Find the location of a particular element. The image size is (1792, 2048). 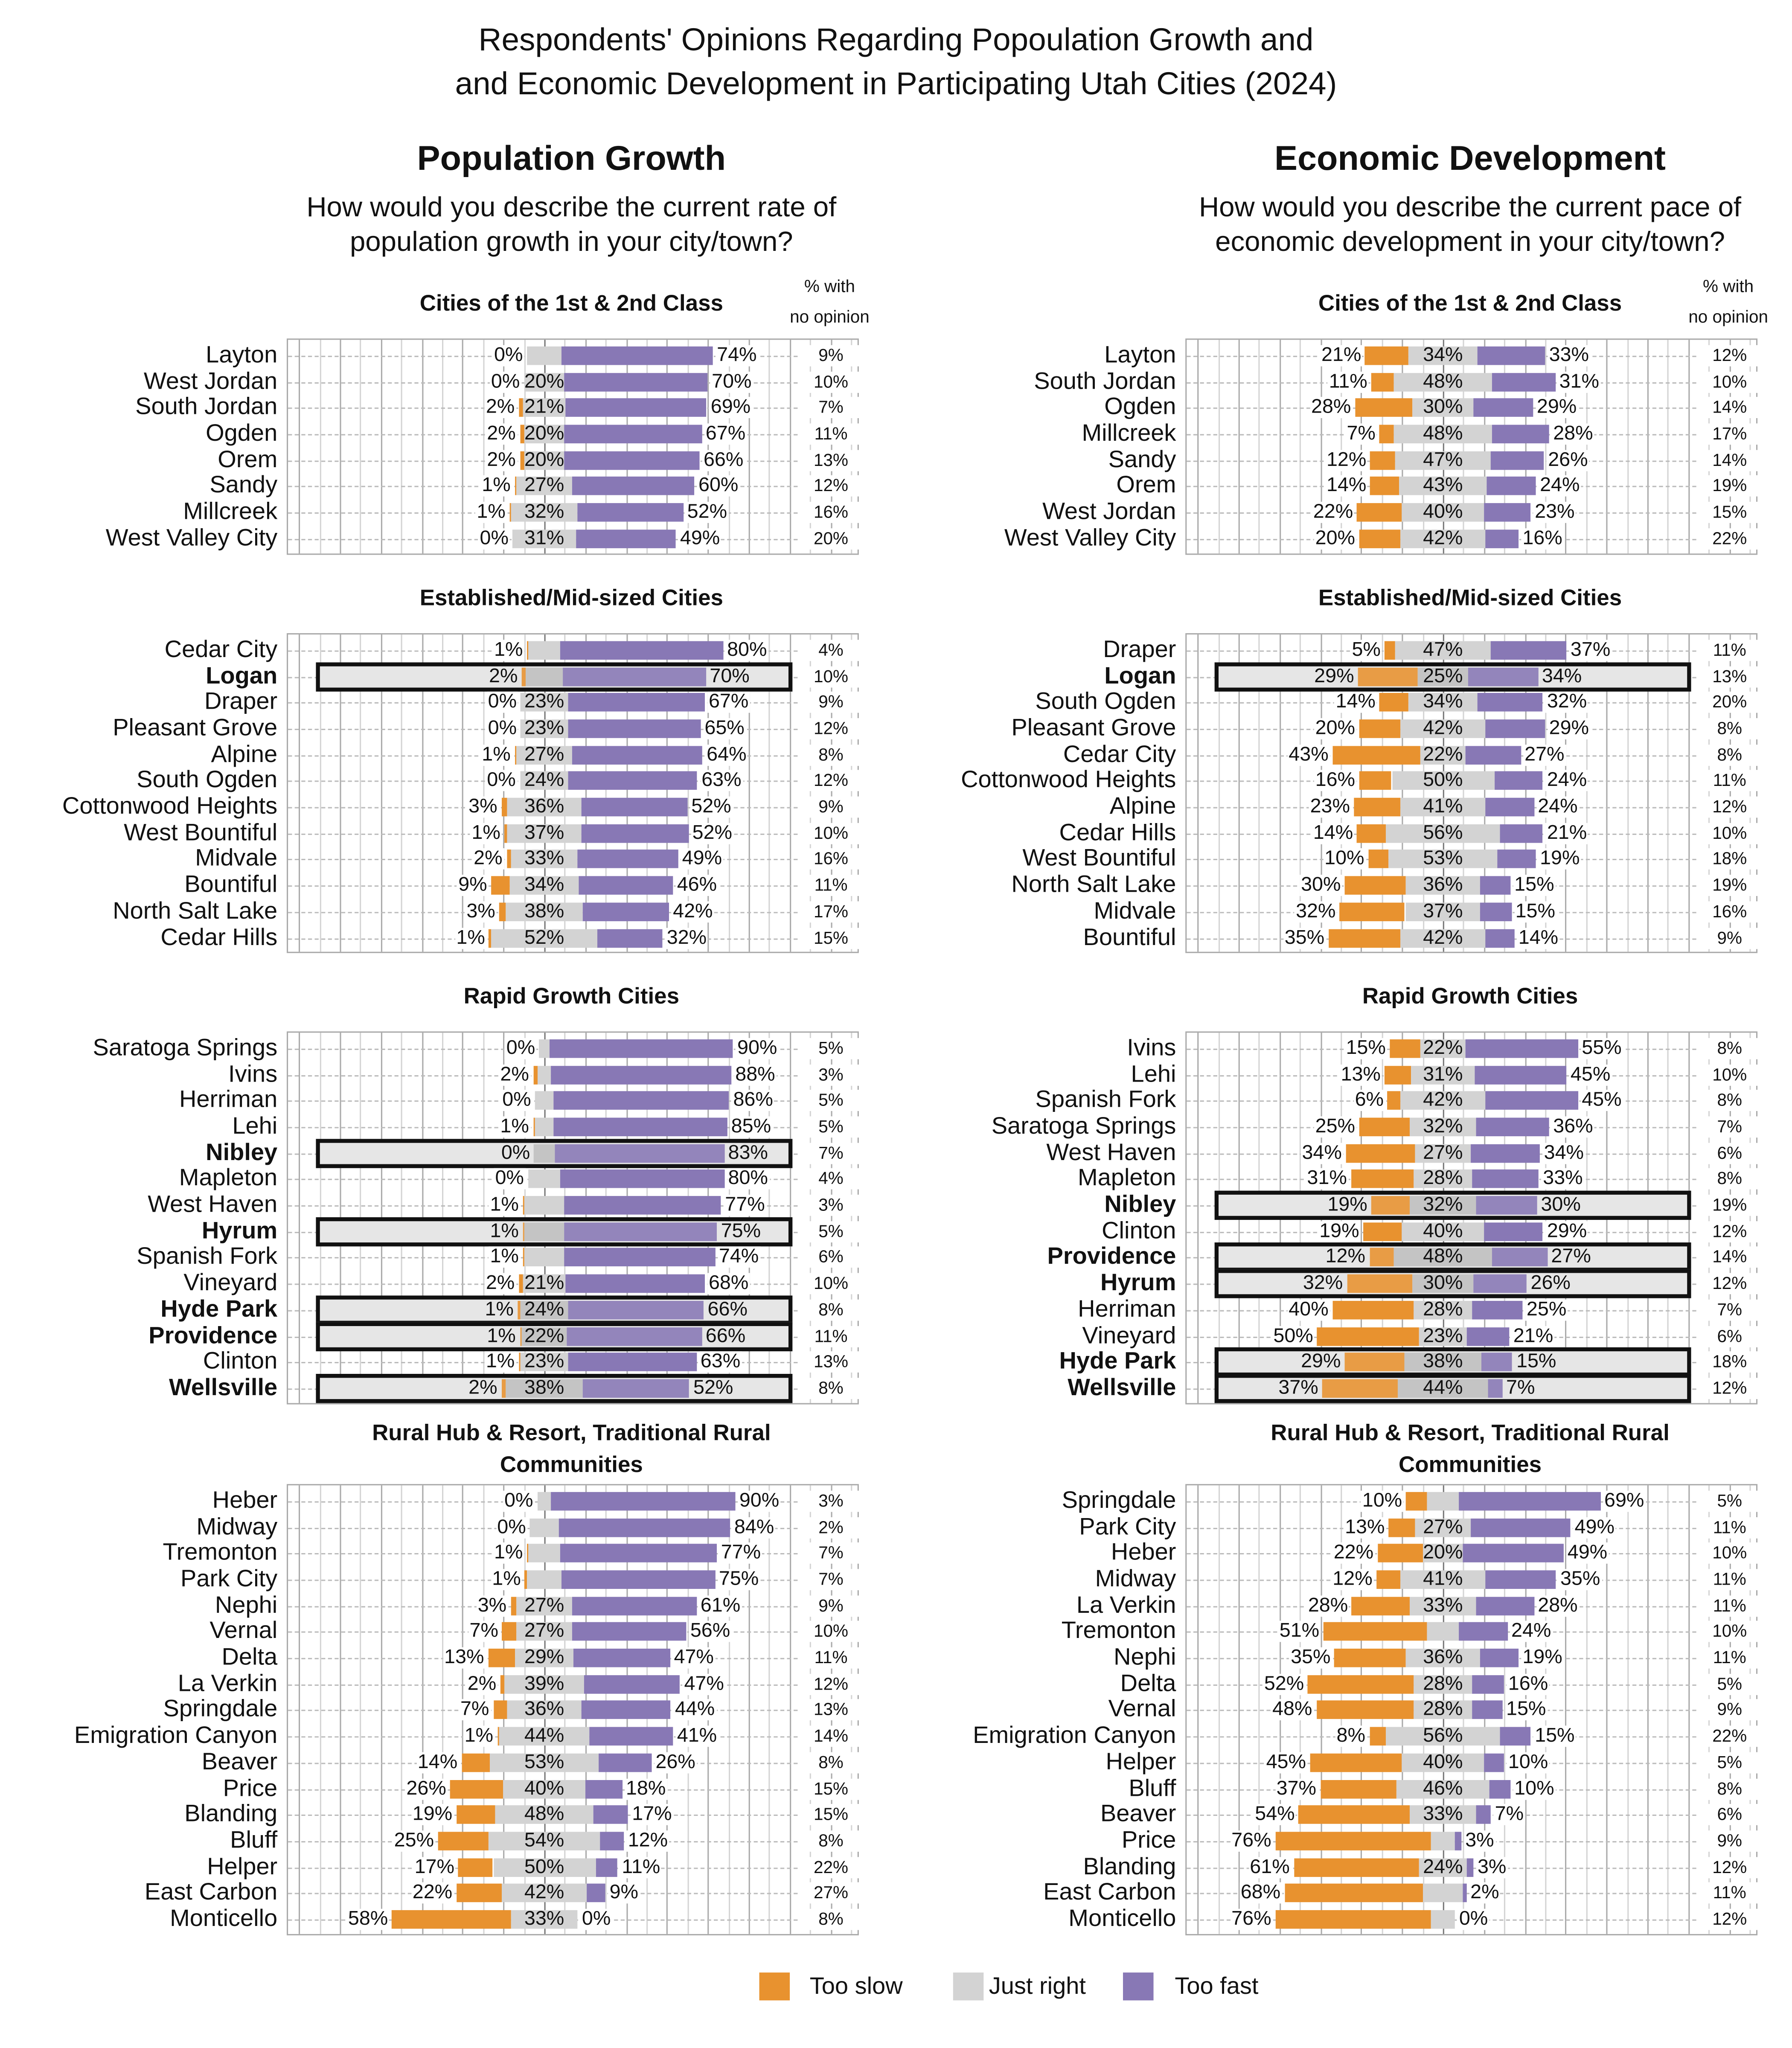

label-too-slow: 28% is located at coordinates (1331, 407).